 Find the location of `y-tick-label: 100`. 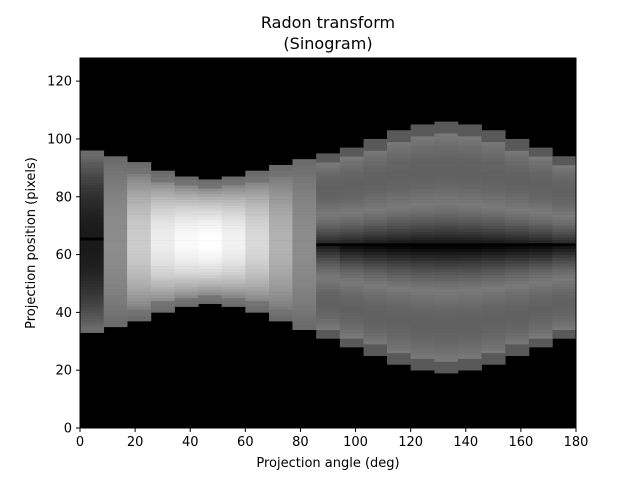

y-tick-label: 100 is located at coordinates (59, 139).